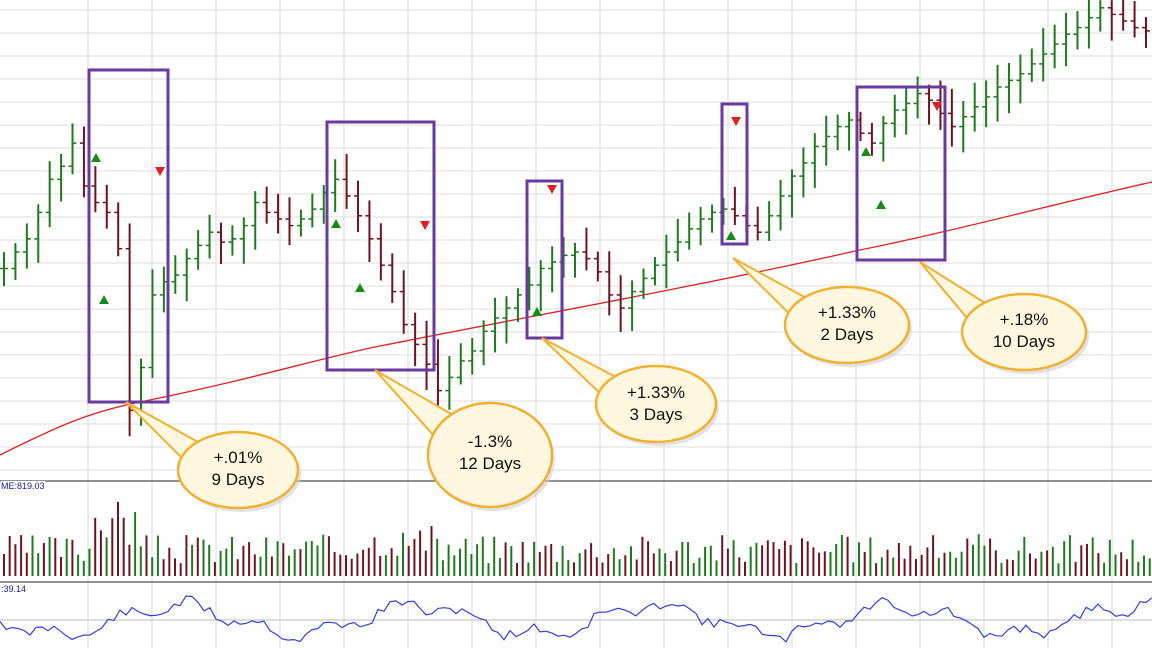 The width and height of the screenshot is (1152, 648). What do you see at coordinates (490, 463) in the screenshot?
I see `callout-2-days: 12 Days` at bounding box center [490, 463].